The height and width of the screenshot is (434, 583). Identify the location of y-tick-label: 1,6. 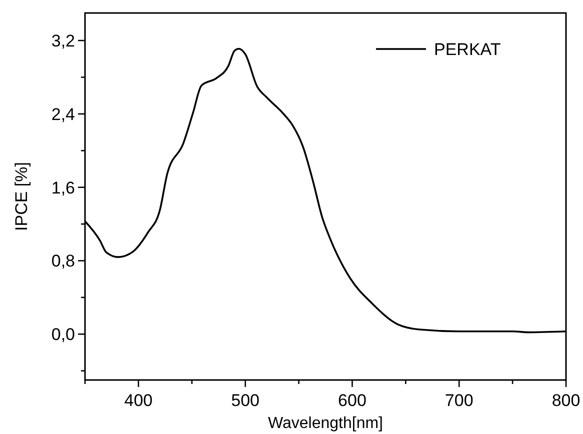
(63, 188).